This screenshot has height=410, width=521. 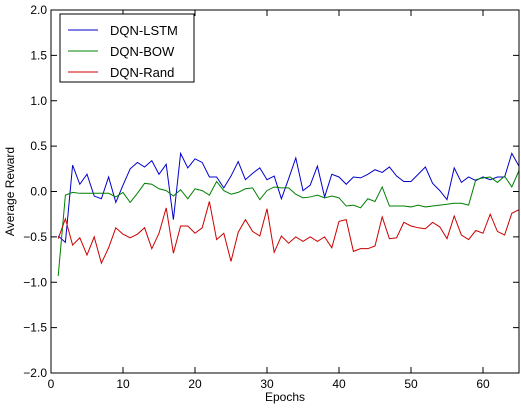 What do you see at coordinates (123, 384) in the screenshot?
I see `x-tick-label: 10` at bounding box center [123, 384].